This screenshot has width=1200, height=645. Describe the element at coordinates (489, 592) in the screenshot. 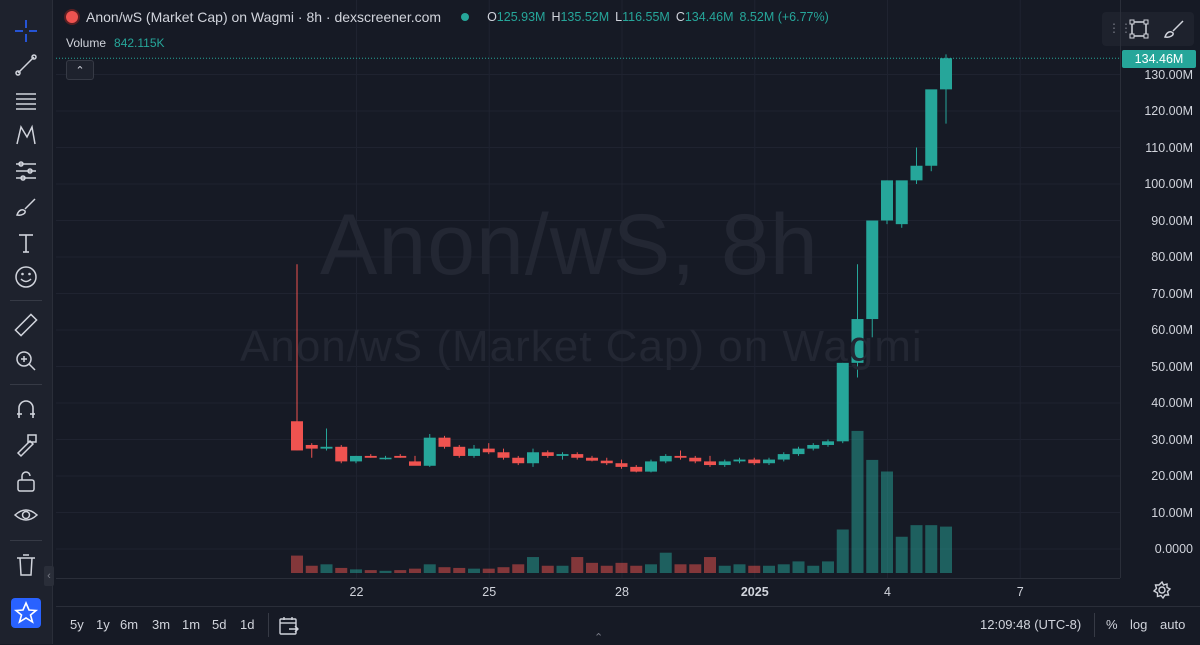

I see `time-tick-label: 25` at that location.